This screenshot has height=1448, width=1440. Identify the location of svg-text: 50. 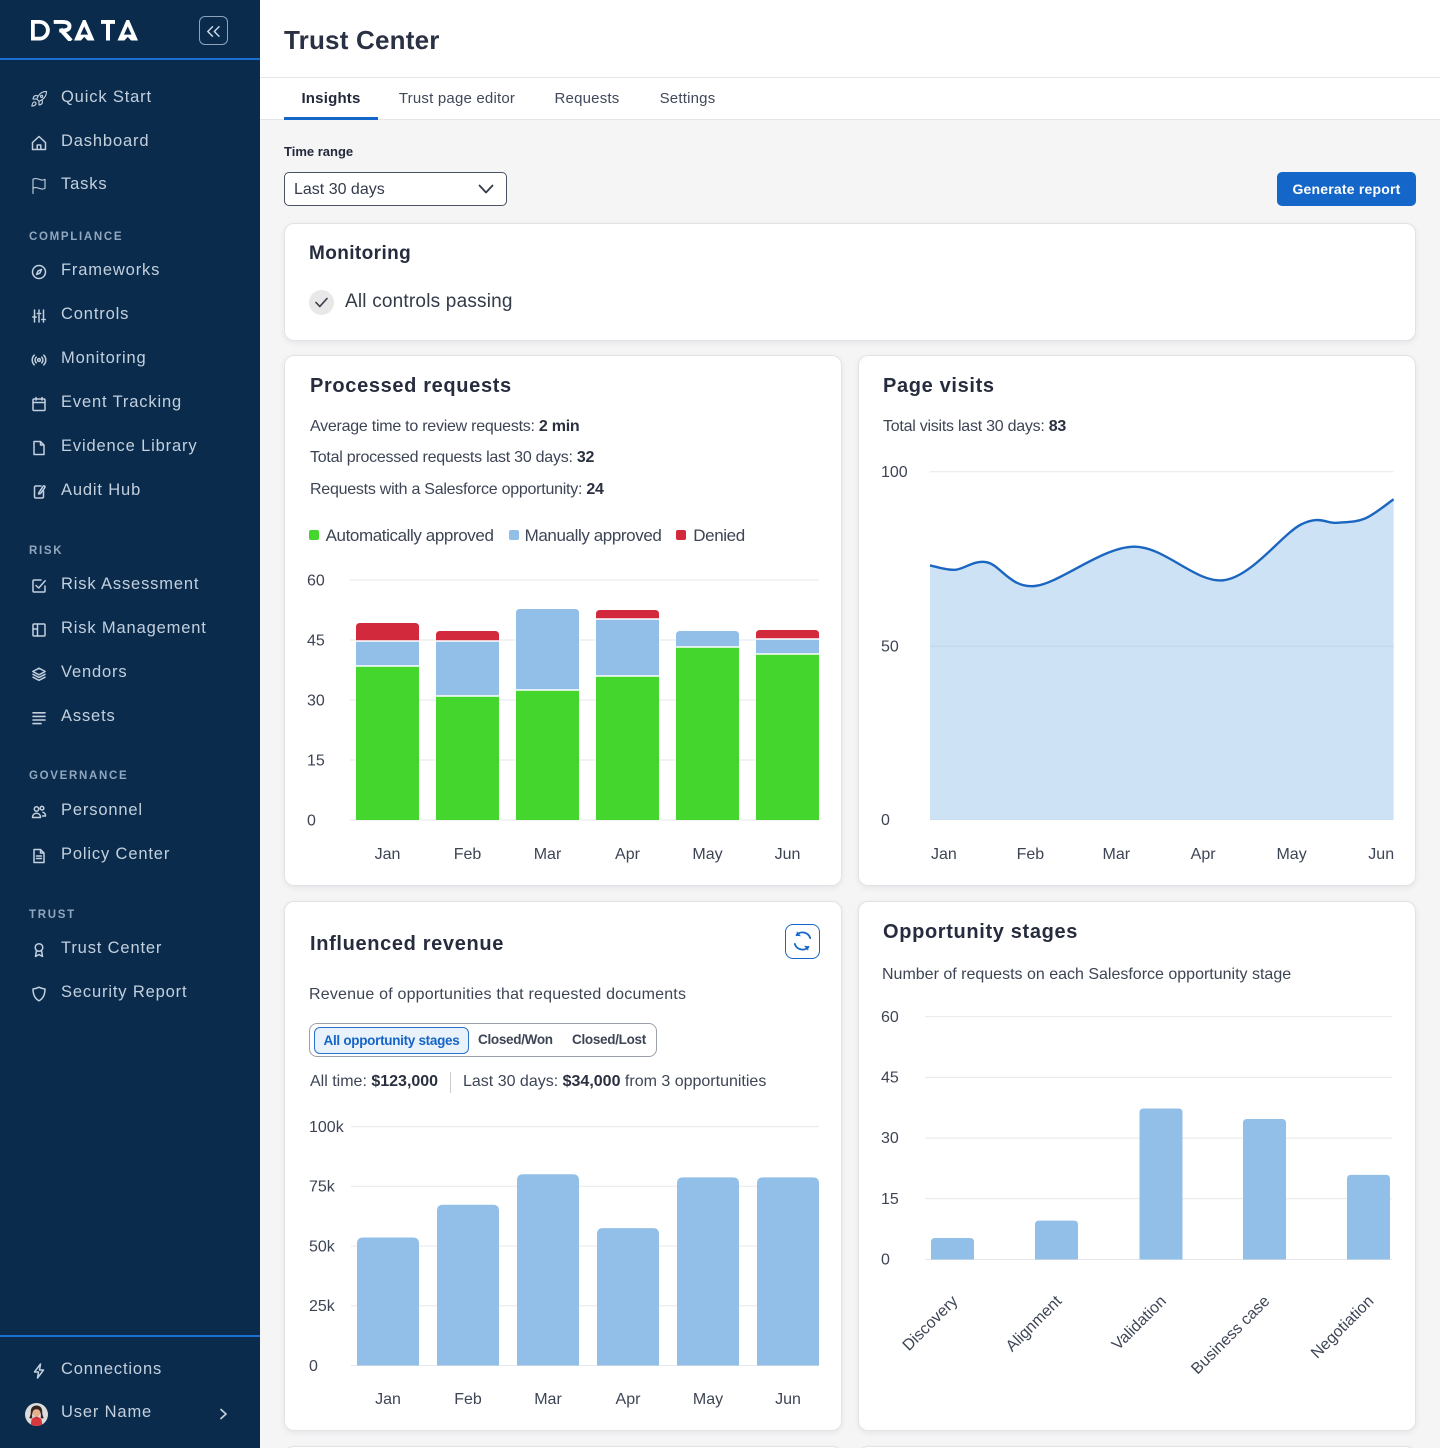
(890, 647).